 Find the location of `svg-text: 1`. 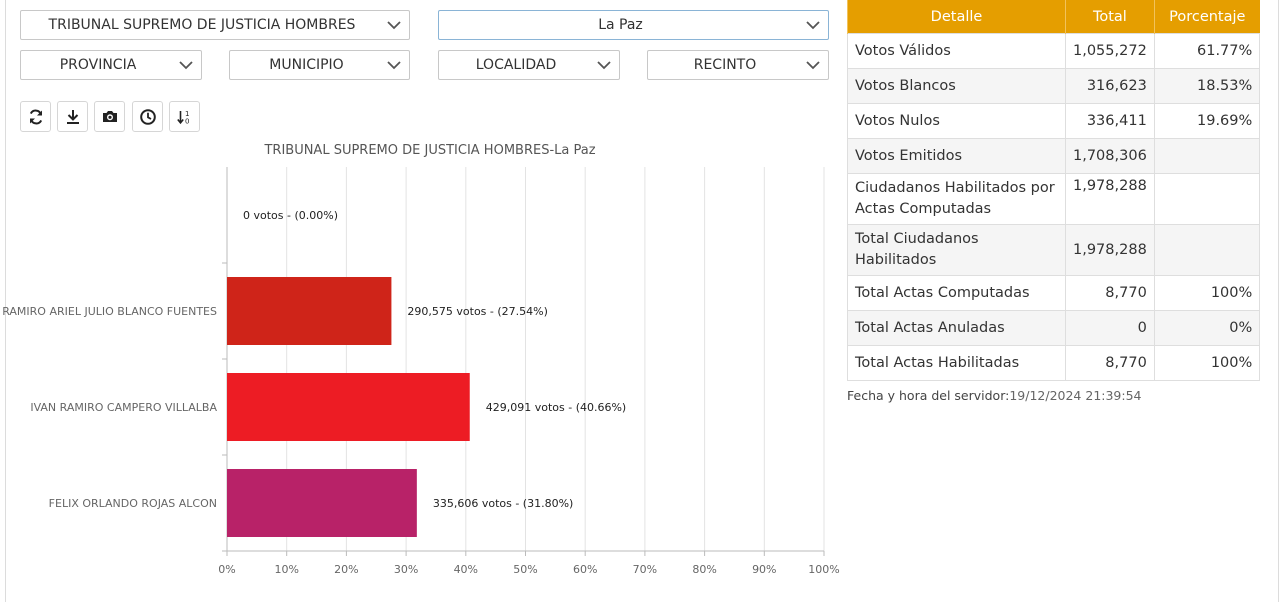

svg-text: 1 is located at coordinates (187, 114).